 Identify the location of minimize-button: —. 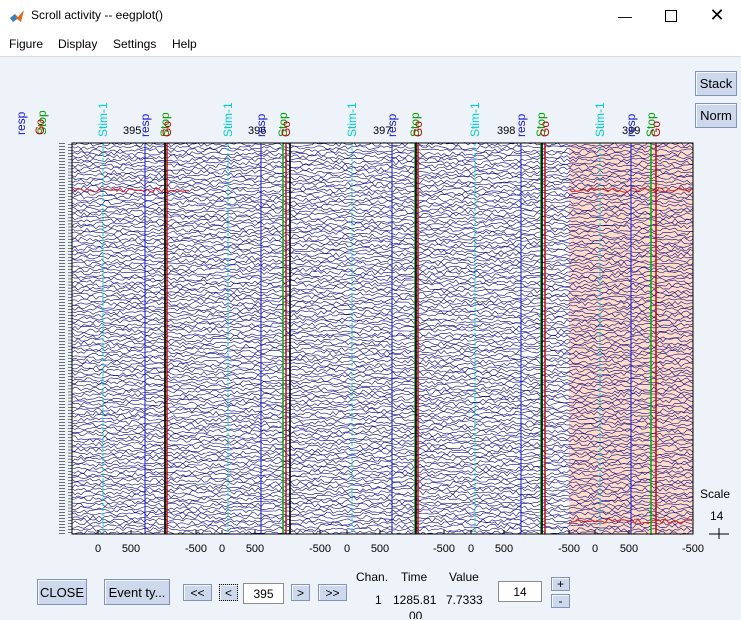
(625, 15).